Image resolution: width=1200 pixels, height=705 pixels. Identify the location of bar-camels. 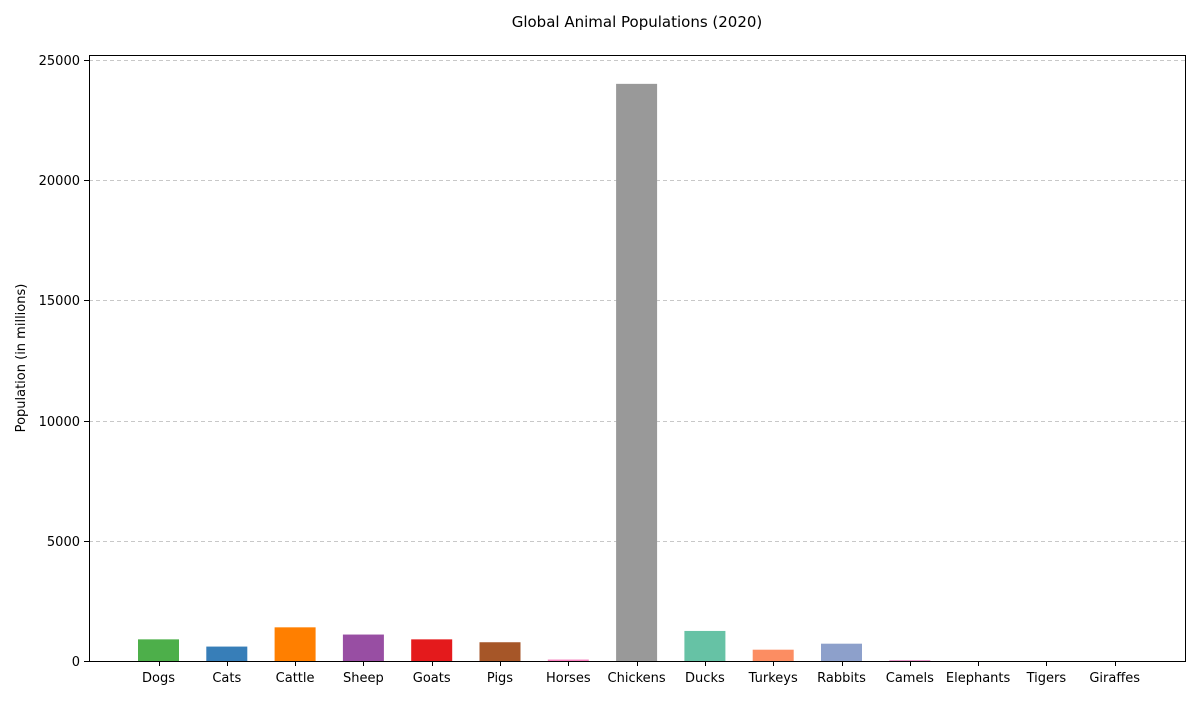
(909, 660).